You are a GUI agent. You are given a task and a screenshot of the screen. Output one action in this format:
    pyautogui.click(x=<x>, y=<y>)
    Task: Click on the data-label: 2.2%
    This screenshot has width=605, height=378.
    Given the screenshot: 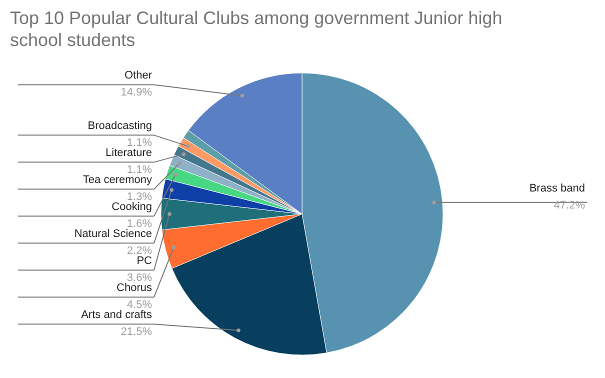 What is the action you would take?
    pyautogui.click(x=139, y=251)
    